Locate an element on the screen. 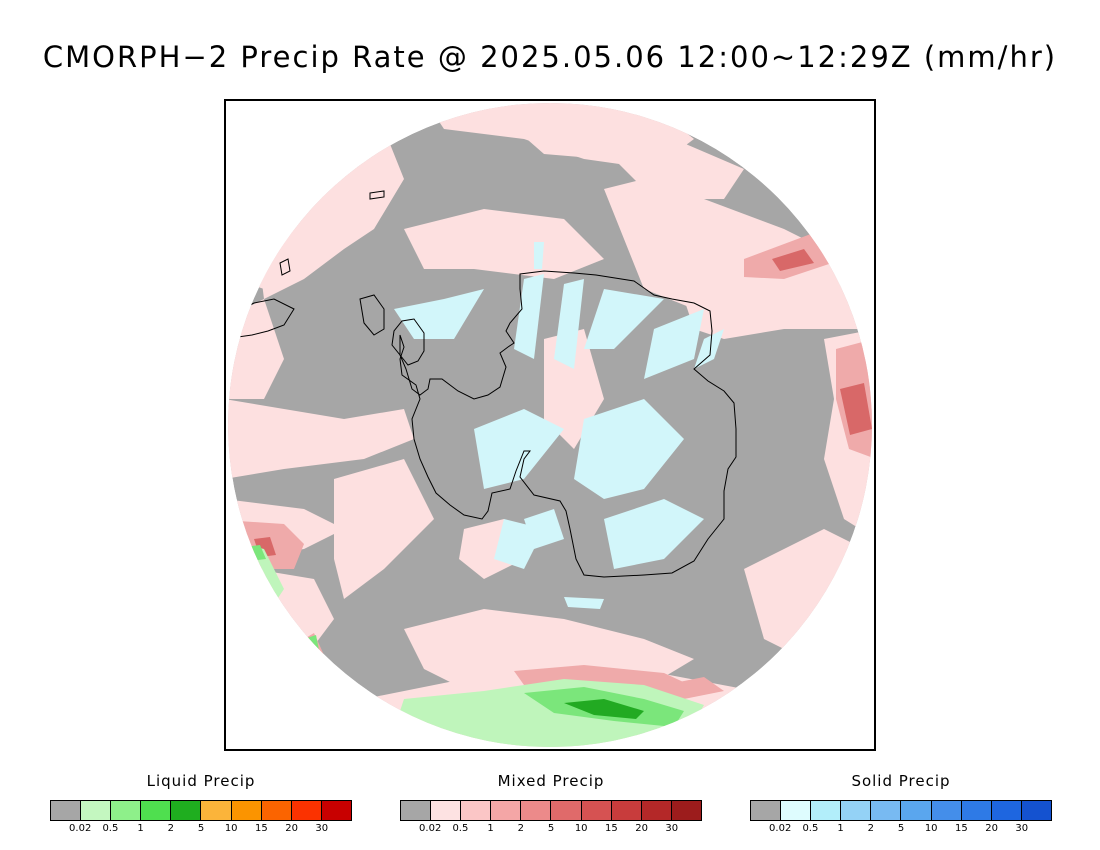  legend-title: Mixed Precip is located at coordinates (551, 781).